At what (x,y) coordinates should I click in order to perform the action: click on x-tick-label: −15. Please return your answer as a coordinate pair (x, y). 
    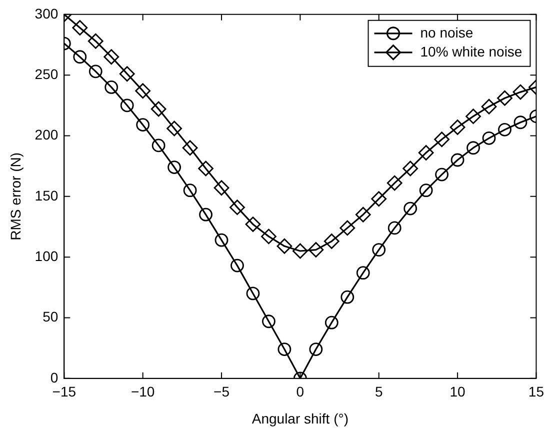
    Looking at the image, I should click on (64, 392).